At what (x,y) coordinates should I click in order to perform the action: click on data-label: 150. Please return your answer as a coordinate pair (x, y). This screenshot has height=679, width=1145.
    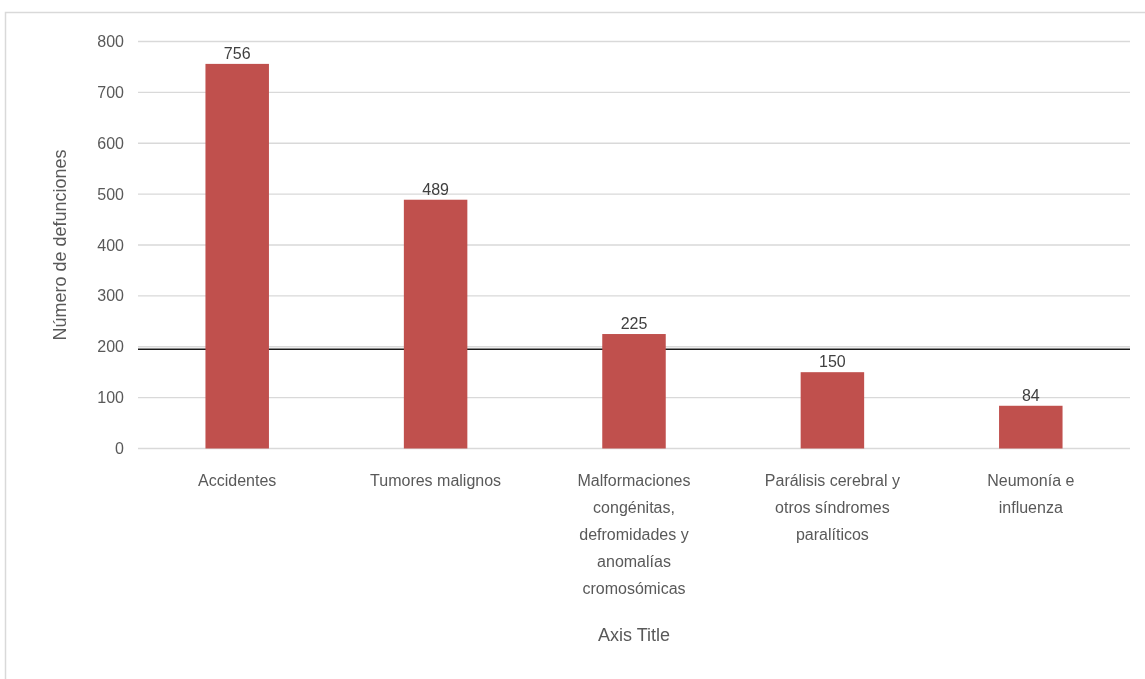
    Looking at the image, I should click on (832, 362).